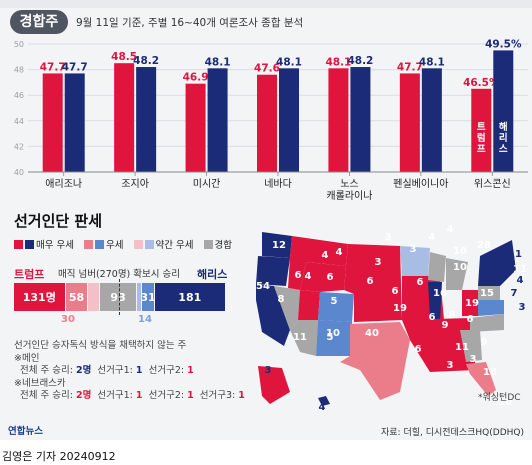 This screenshot has width=532, height=465. Describe the element at coordinates (241, 395) in the screenshot. I see `neb-d3: 1` at that location.